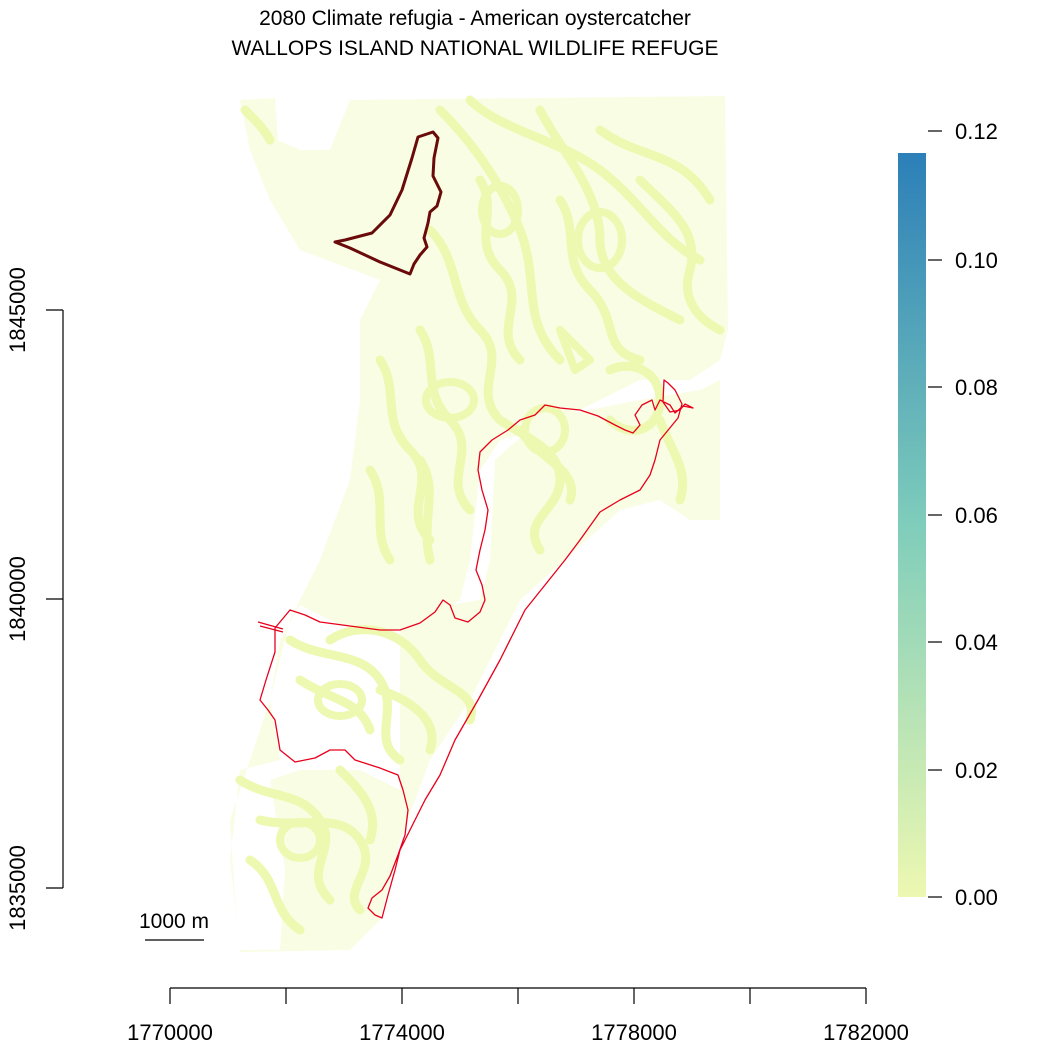 The height and width of the screenshot is (1050, 1050). I want to click on y-tick-label-1845000: 1845000, so click(17, 310).